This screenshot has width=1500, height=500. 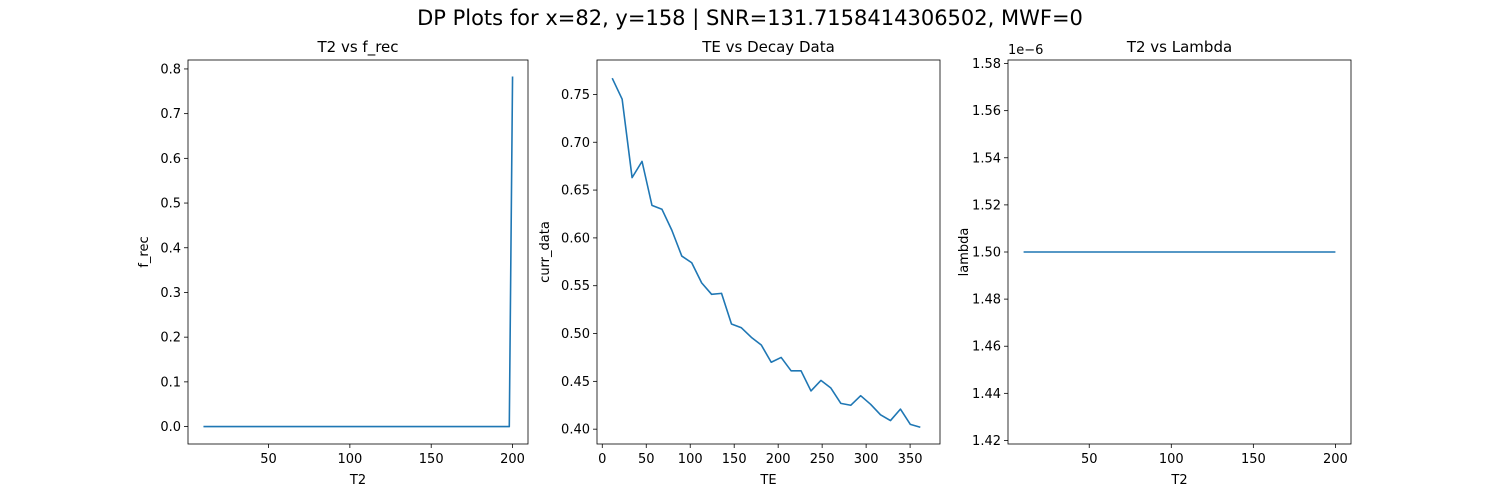 What do you see at coordinates (986, 300) in the screenshot?
I see `y-tick-label: 1.48` at bounding box center [986, 300].